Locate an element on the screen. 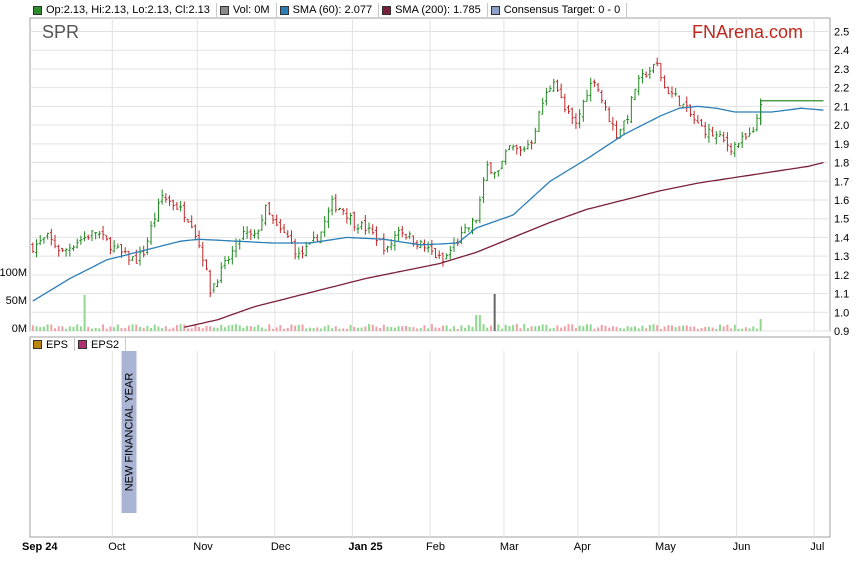 Image resolution: width=859 pixels, height=566 pixels. new-financial-year-label: NEW FINANCIAL YEAR is located at coordinates (130, 432).